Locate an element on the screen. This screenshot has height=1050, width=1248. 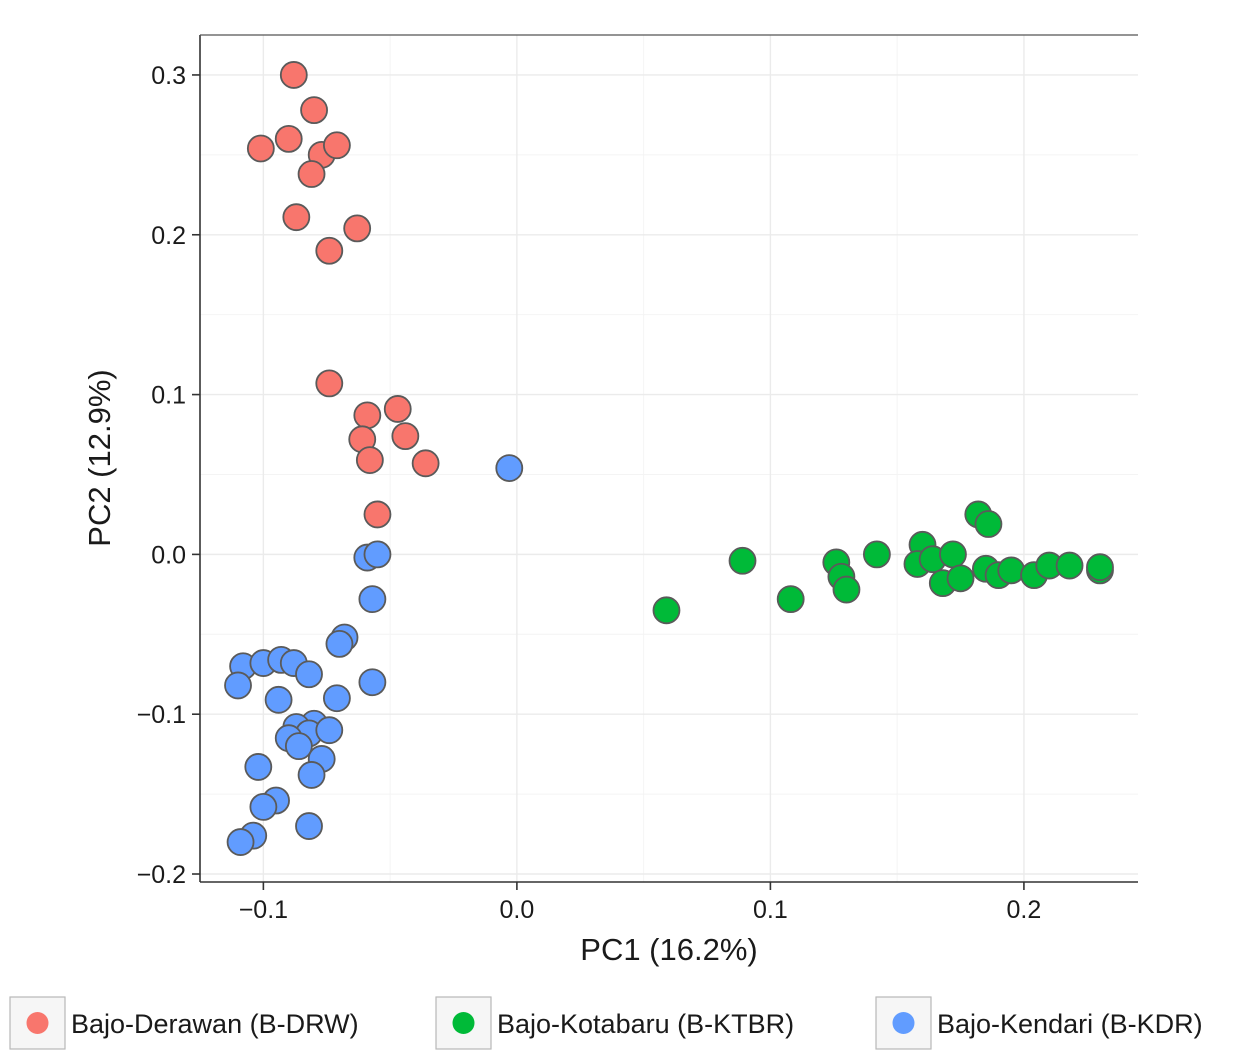
x-axis-title: PC1 (16.2%) is located at coordinates (668, 949).